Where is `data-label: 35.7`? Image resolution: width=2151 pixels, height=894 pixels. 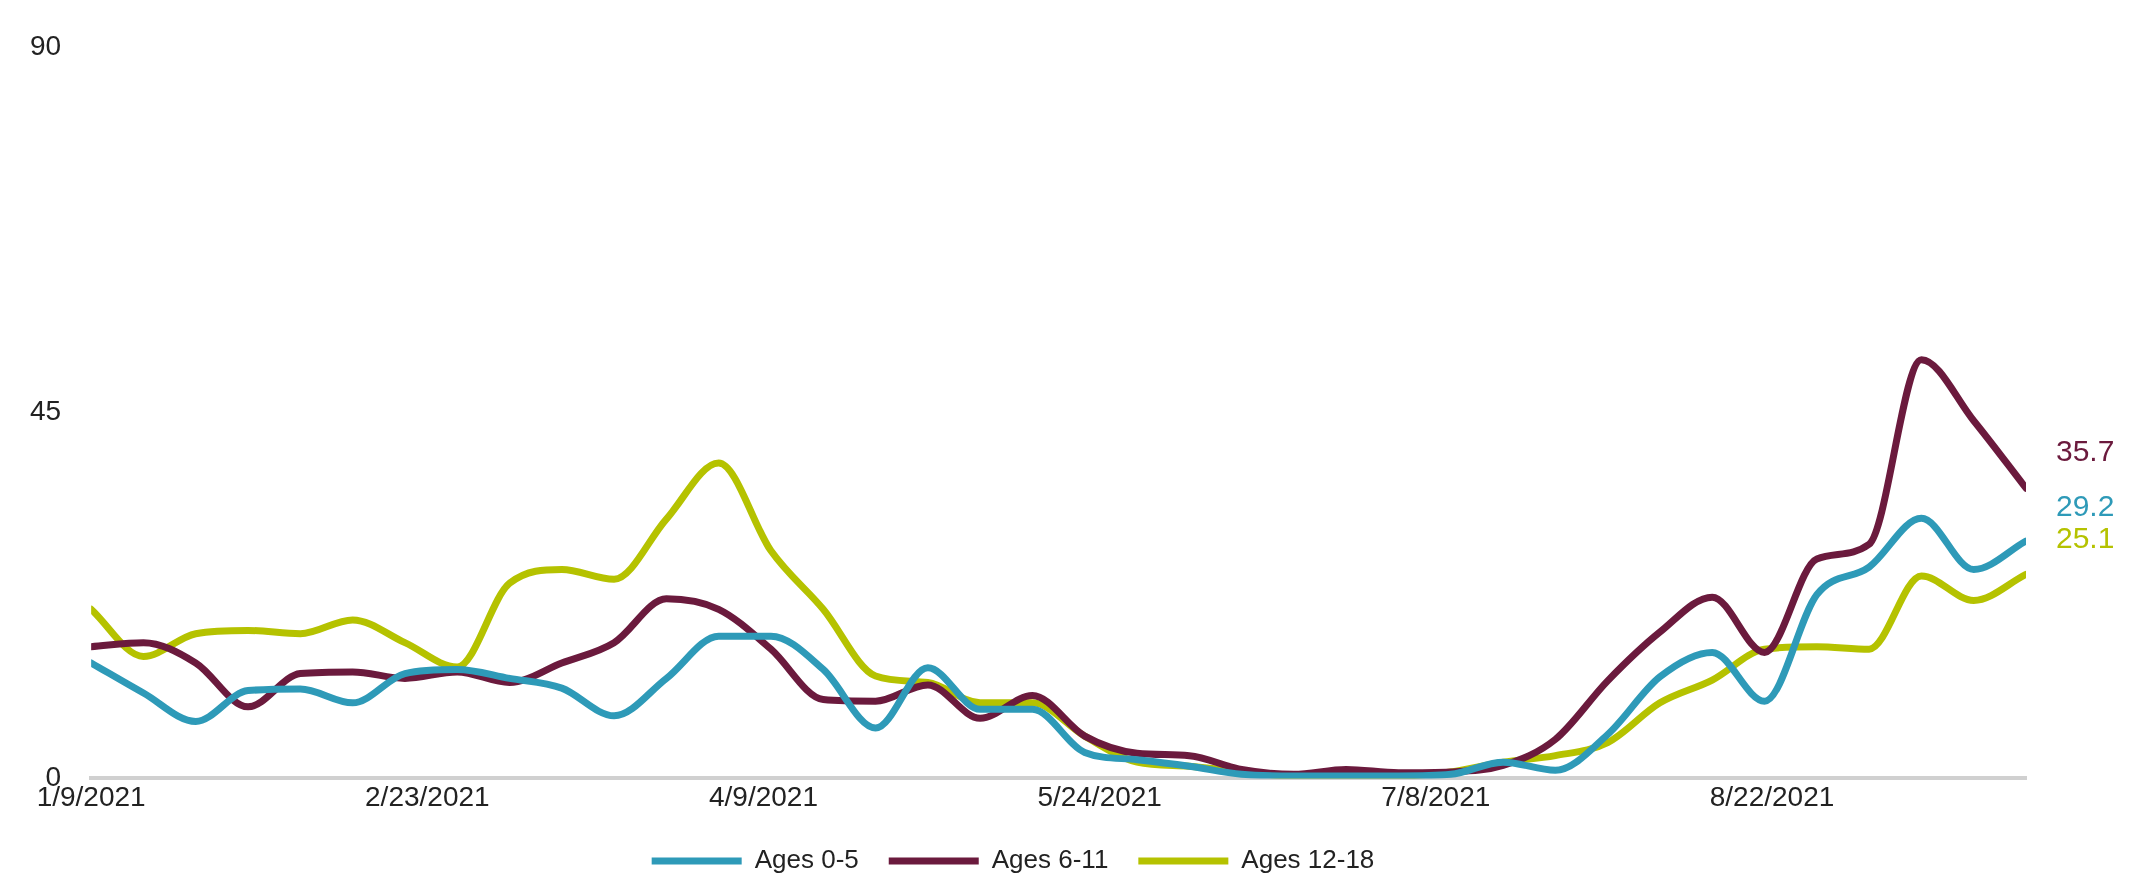 data-label: 35.7 is located at coordinates (2085, 451).